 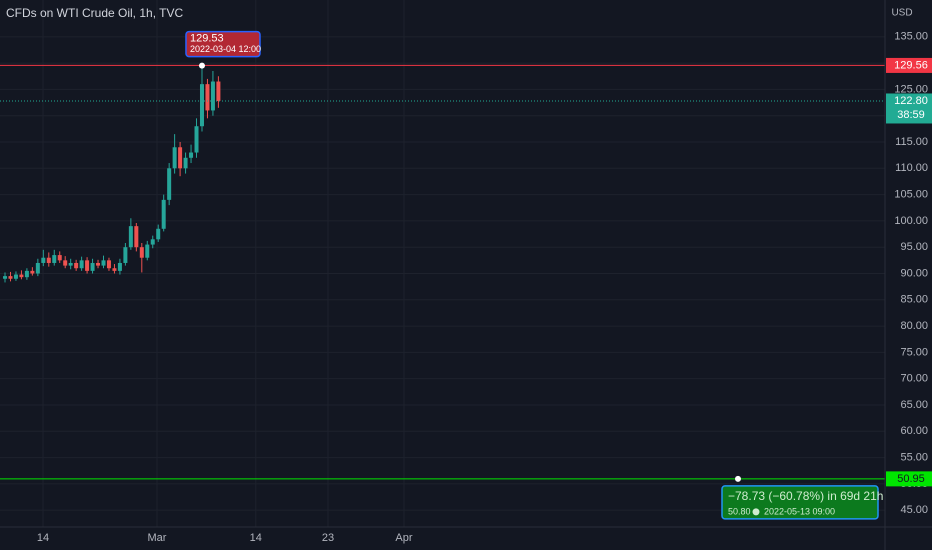 What do you see at coordinates (914, 379) in the screenshot?
I see `y-tick-label: 70.00` at bounding box center [914, 379].